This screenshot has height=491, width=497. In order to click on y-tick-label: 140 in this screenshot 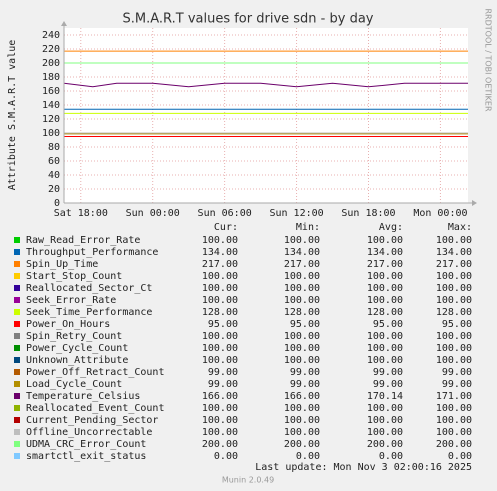, I will do `click(51, 105)`.